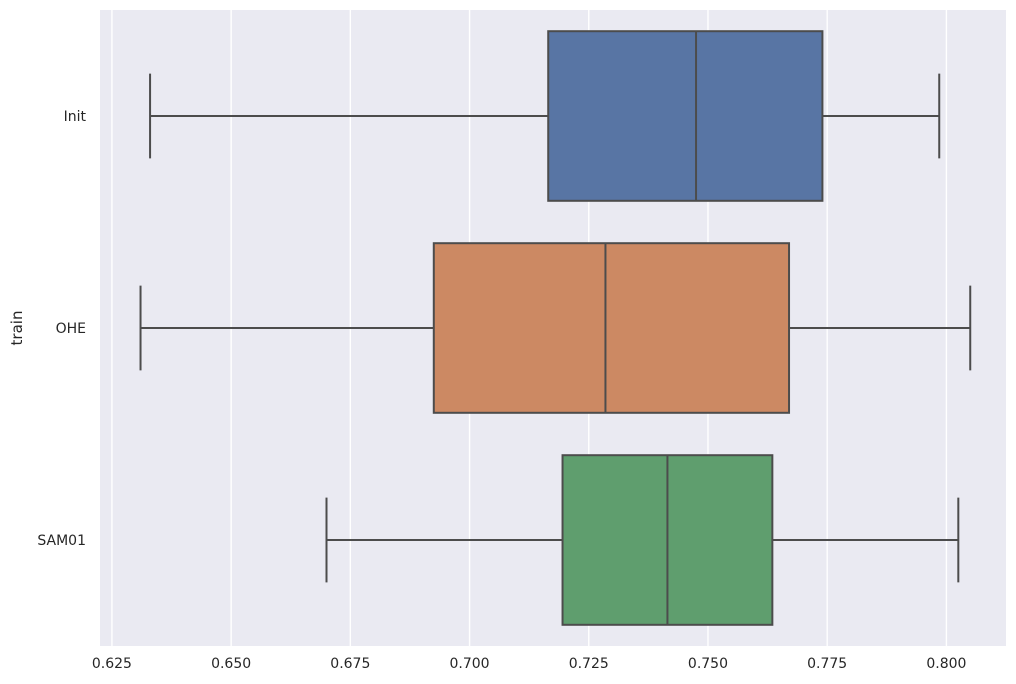 This screenshot has width=1016, height=684. What do you see at coordinates (470, 664) in the screenshot?
I see `x-tick-label: 0.700` at bounding box center [470, 664].